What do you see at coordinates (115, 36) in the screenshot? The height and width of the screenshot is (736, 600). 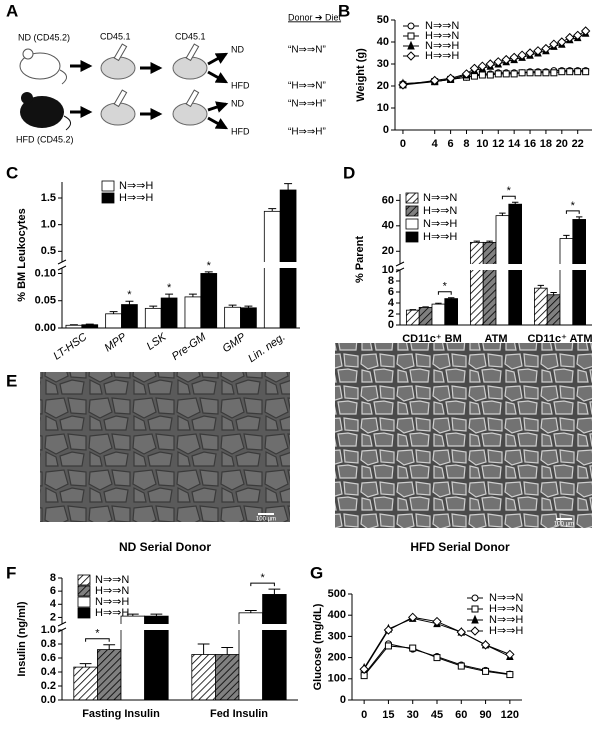 I see `recipient-label: CD45.1` at bounding box center [115, 36].